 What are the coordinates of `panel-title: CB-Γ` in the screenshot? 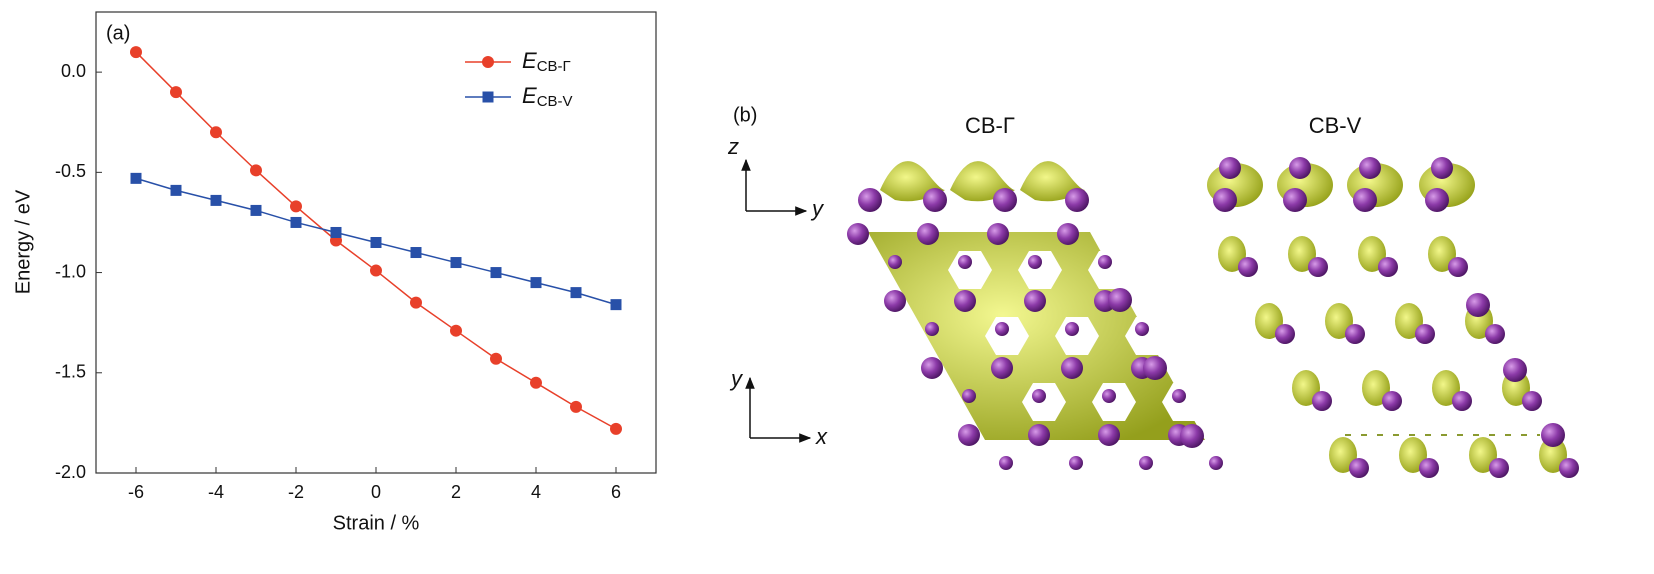 It's located at (990, 125).